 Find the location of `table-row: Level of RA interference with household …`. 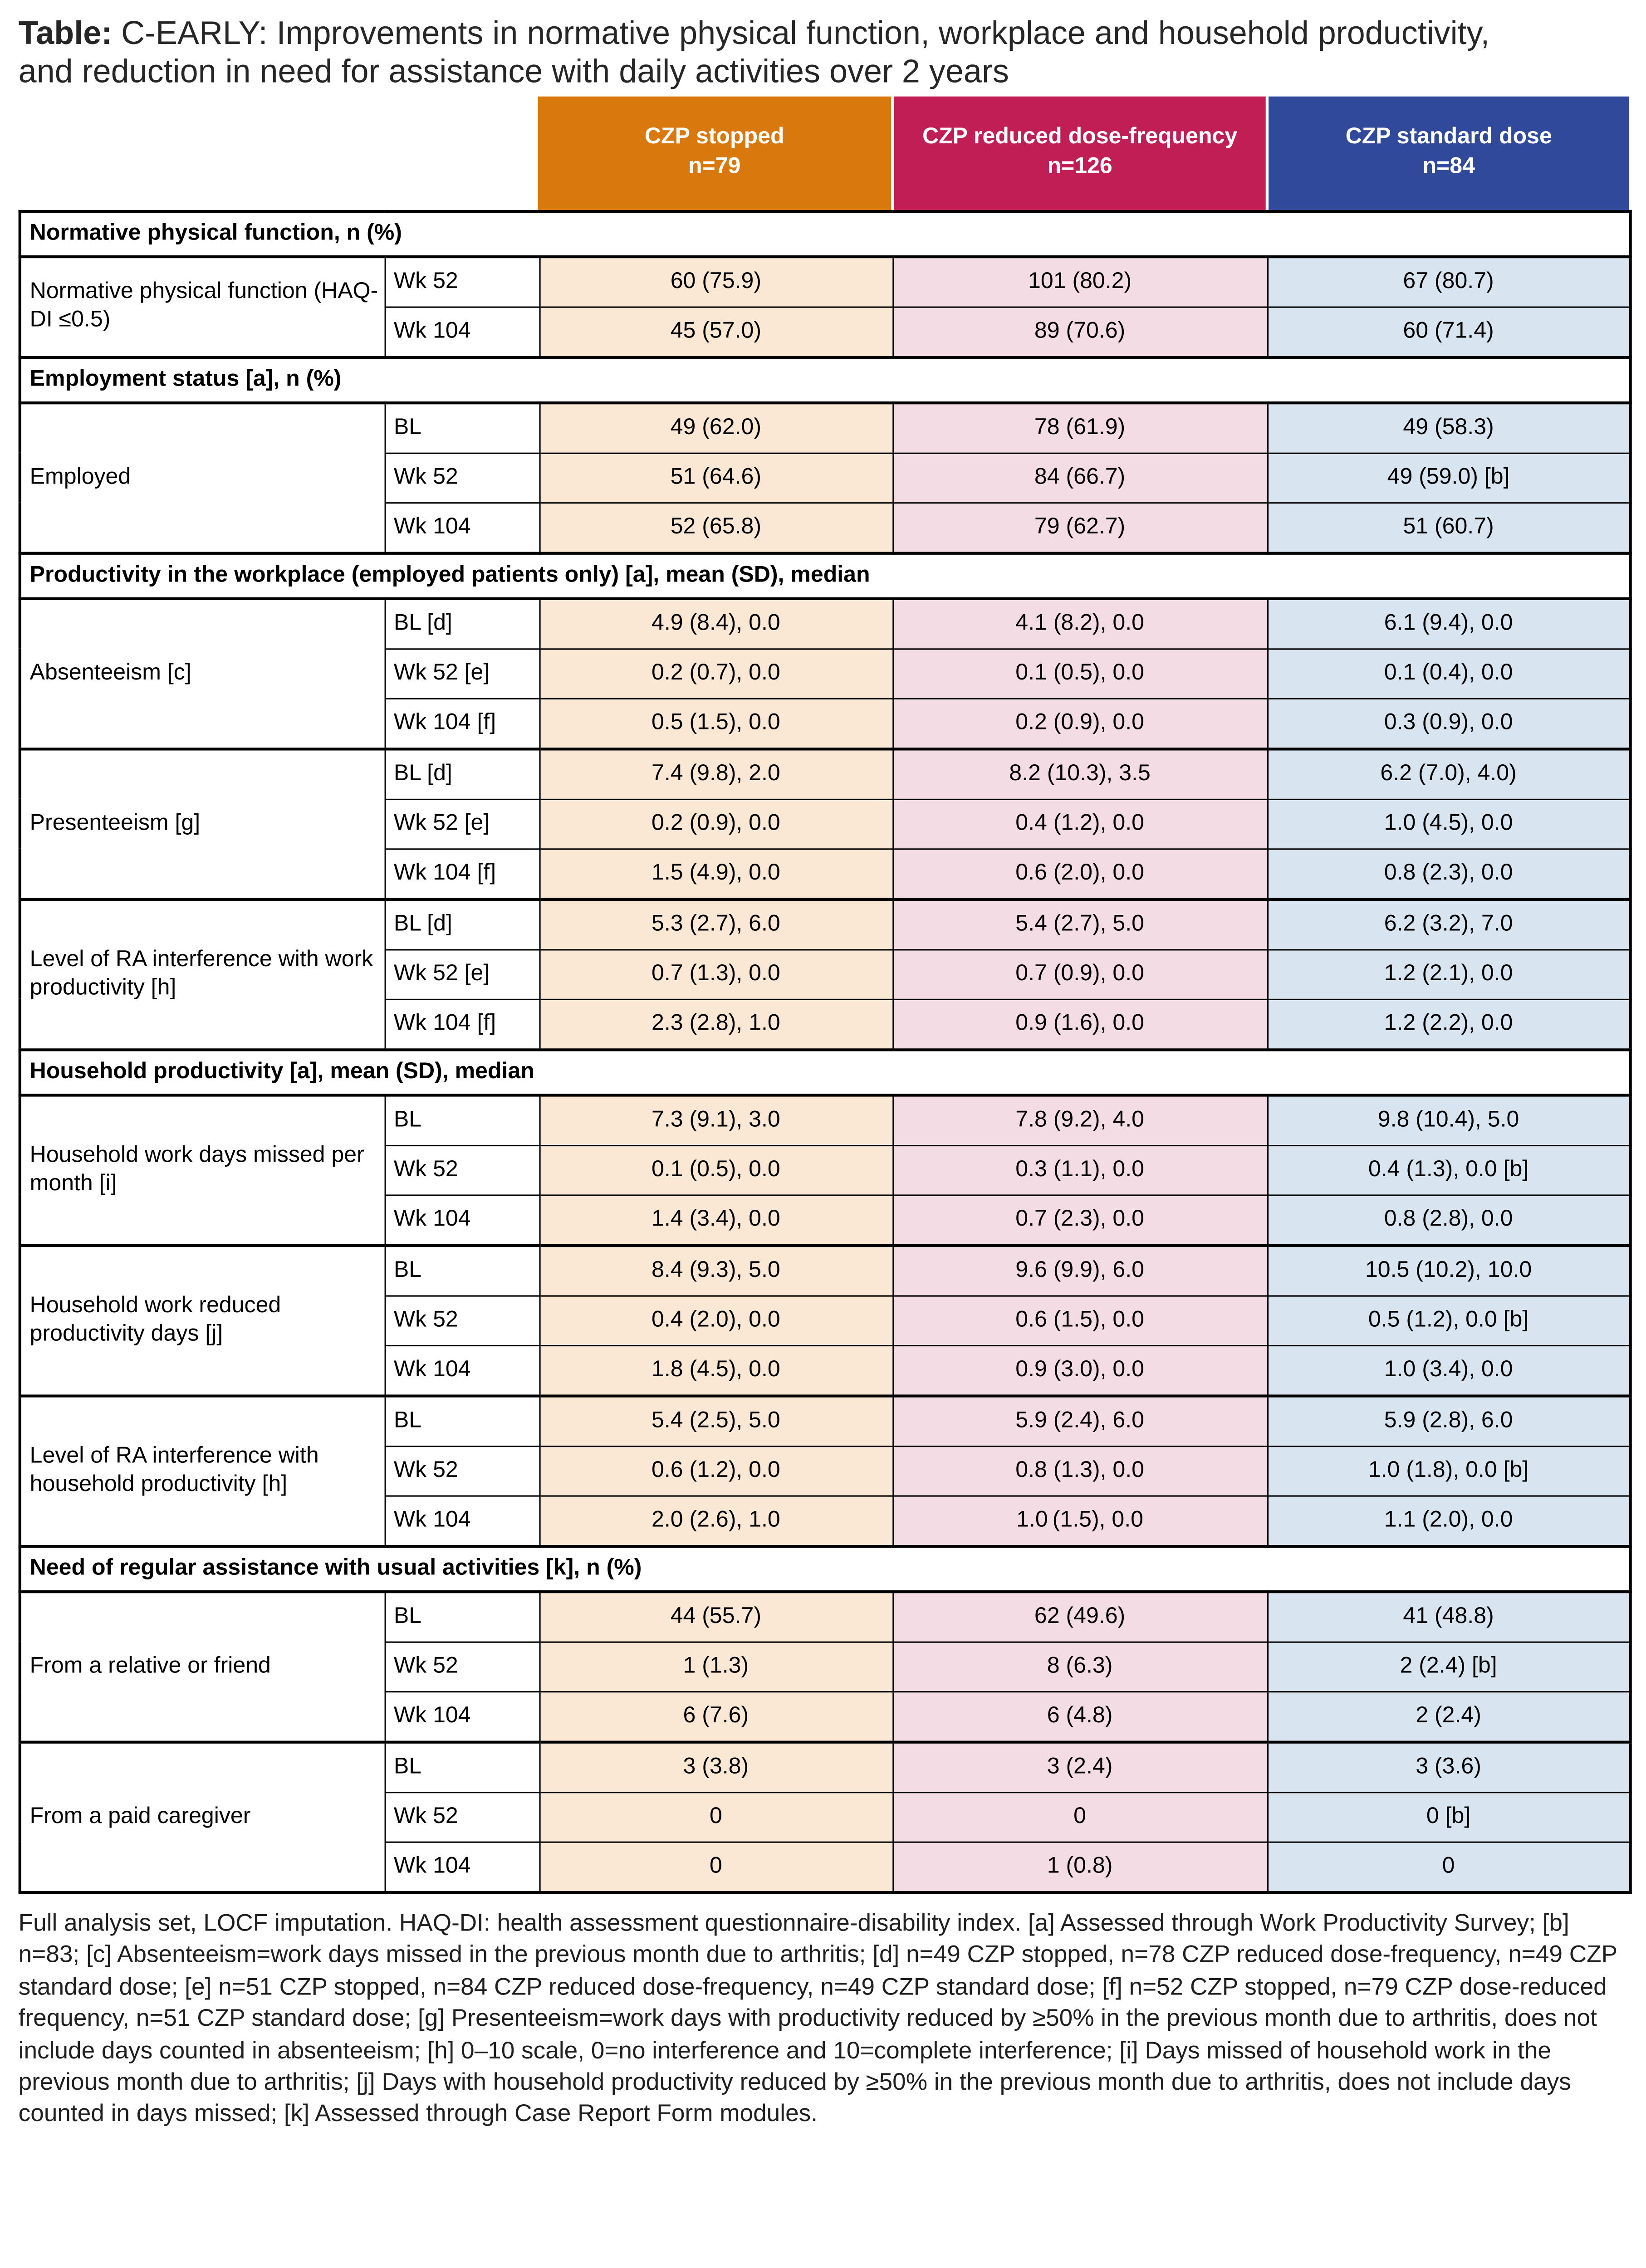

table-row: Level of RA interference with household … is located at coordinates (825, 1471).